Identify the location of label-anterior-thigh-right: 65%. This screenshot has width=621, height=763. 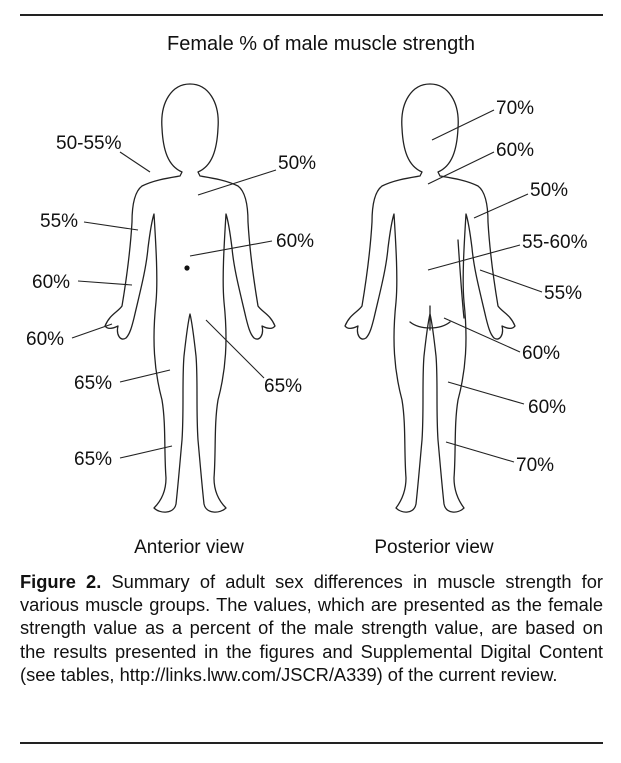
(283, 386).